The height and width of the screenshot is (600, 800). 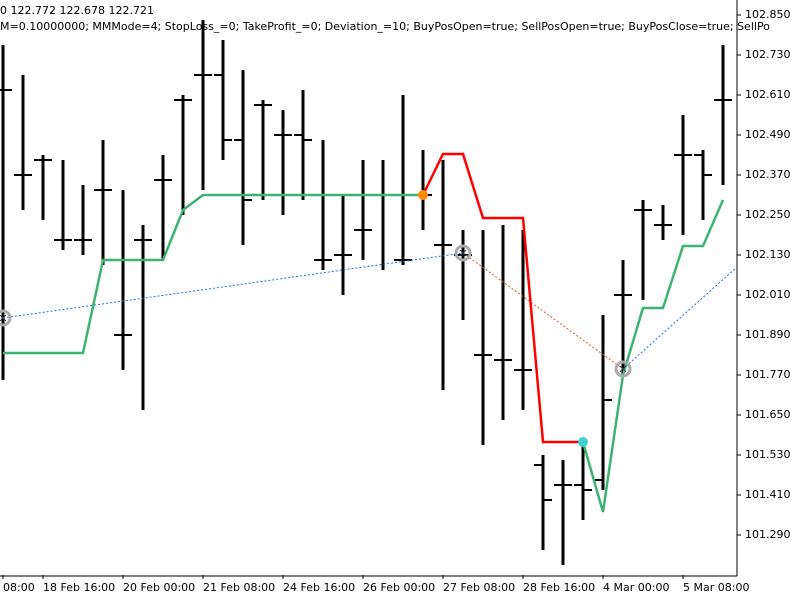 I want to click on y-tick-label: 102.610, so click(x=768, y=94).